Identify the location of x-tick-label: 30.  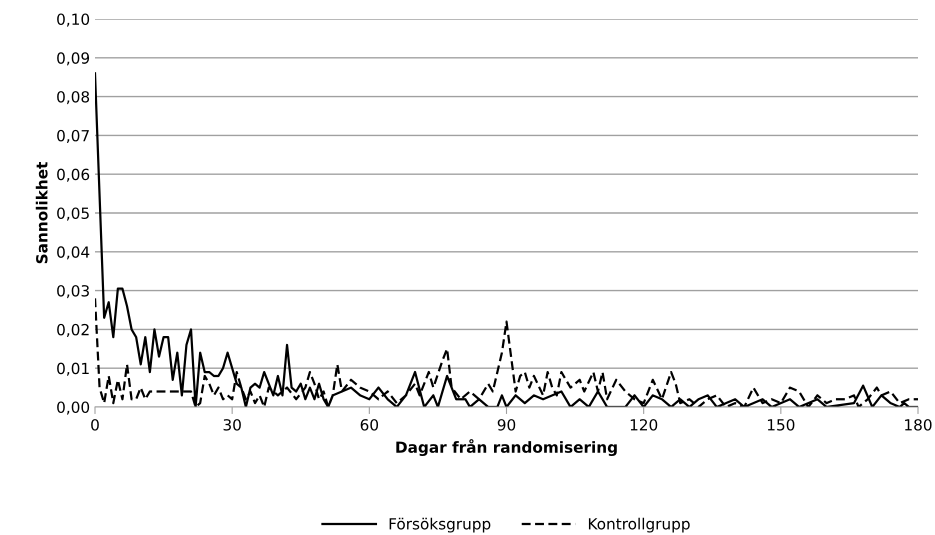
(232, 425).